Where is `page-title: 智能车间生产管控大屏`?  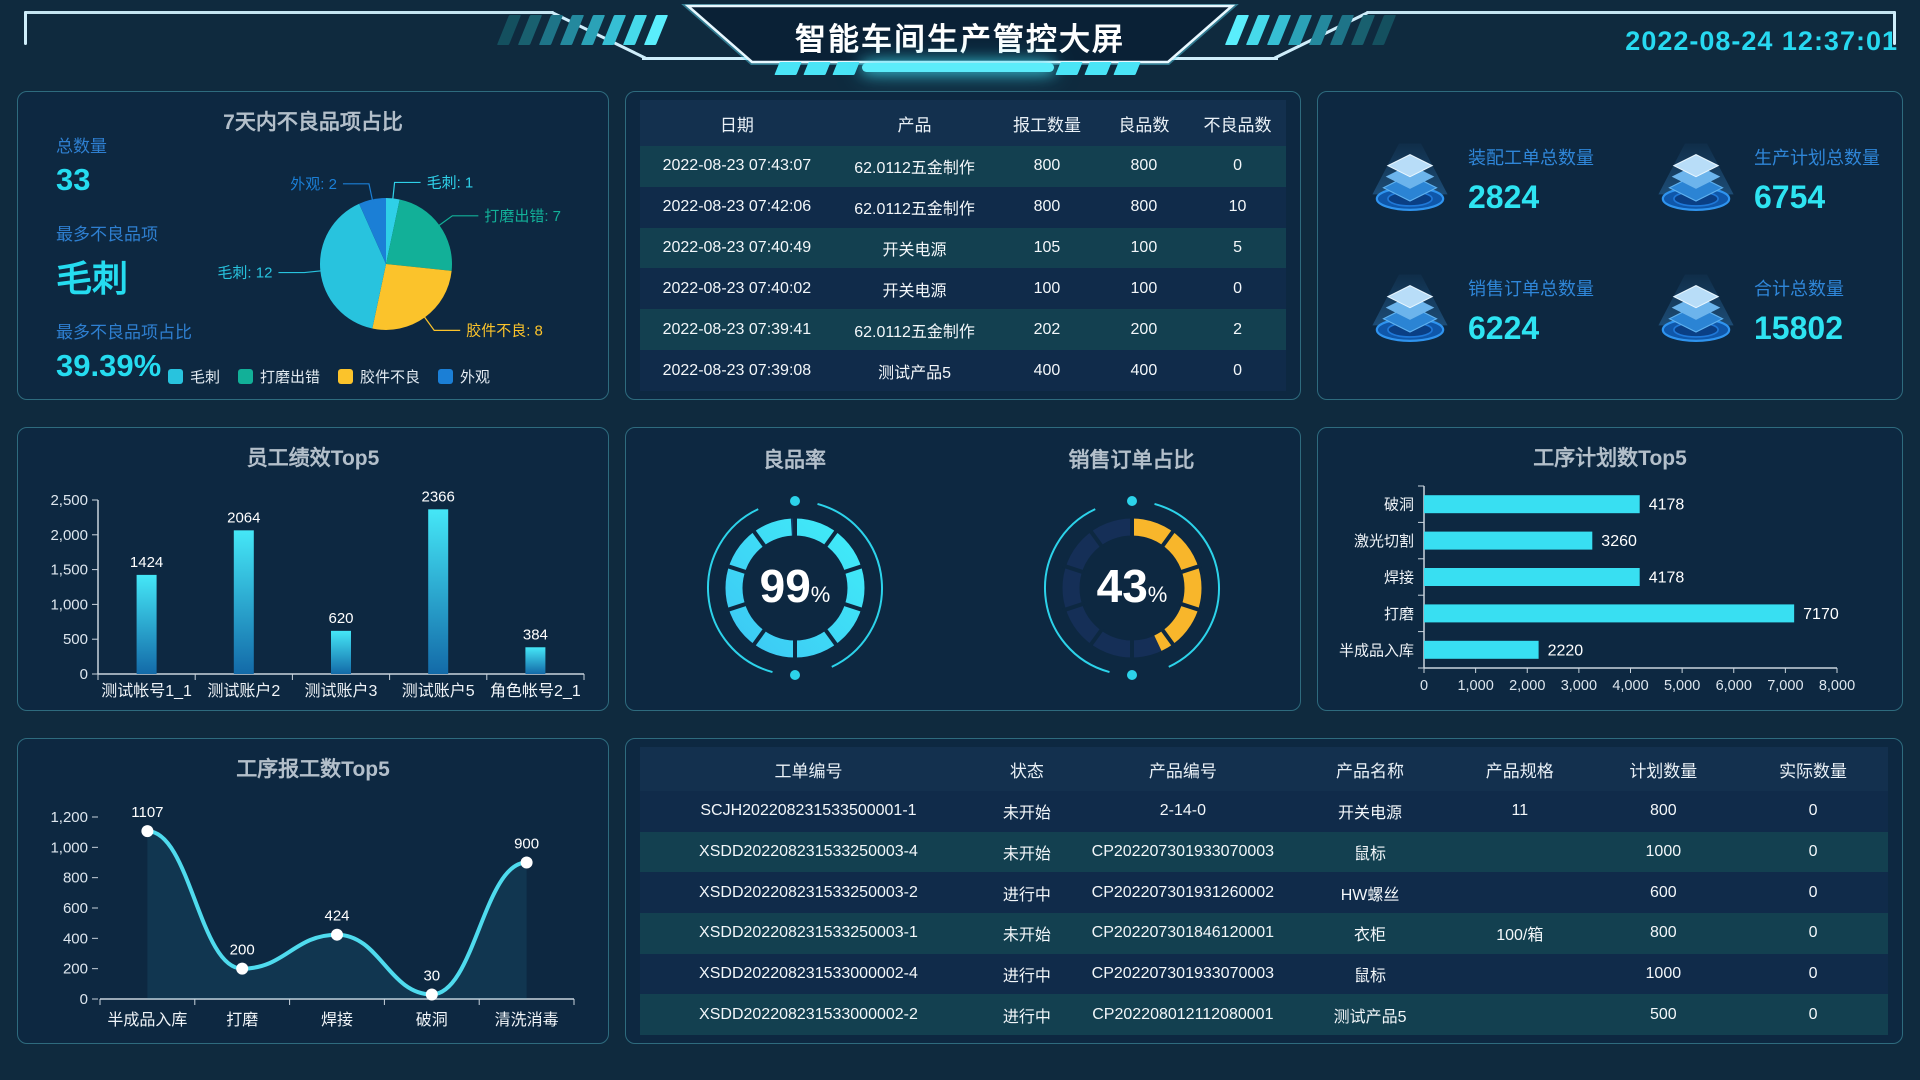
page-title: 智能车间生产管控大屏 is located at coordinates (960, 39).